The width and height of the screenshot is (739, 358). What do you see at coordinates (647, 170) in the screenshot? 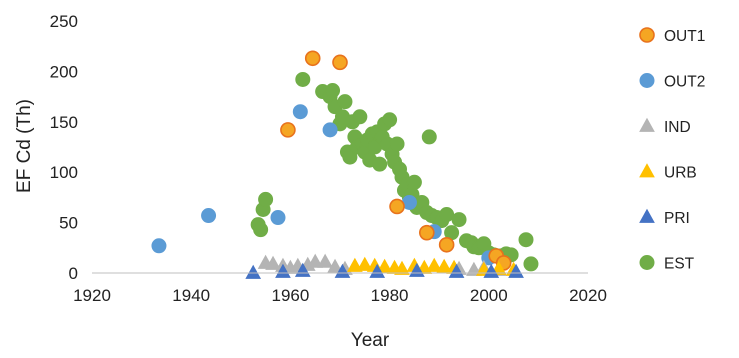
I see `legend-marker-urb` at bounding box center [647, 170].